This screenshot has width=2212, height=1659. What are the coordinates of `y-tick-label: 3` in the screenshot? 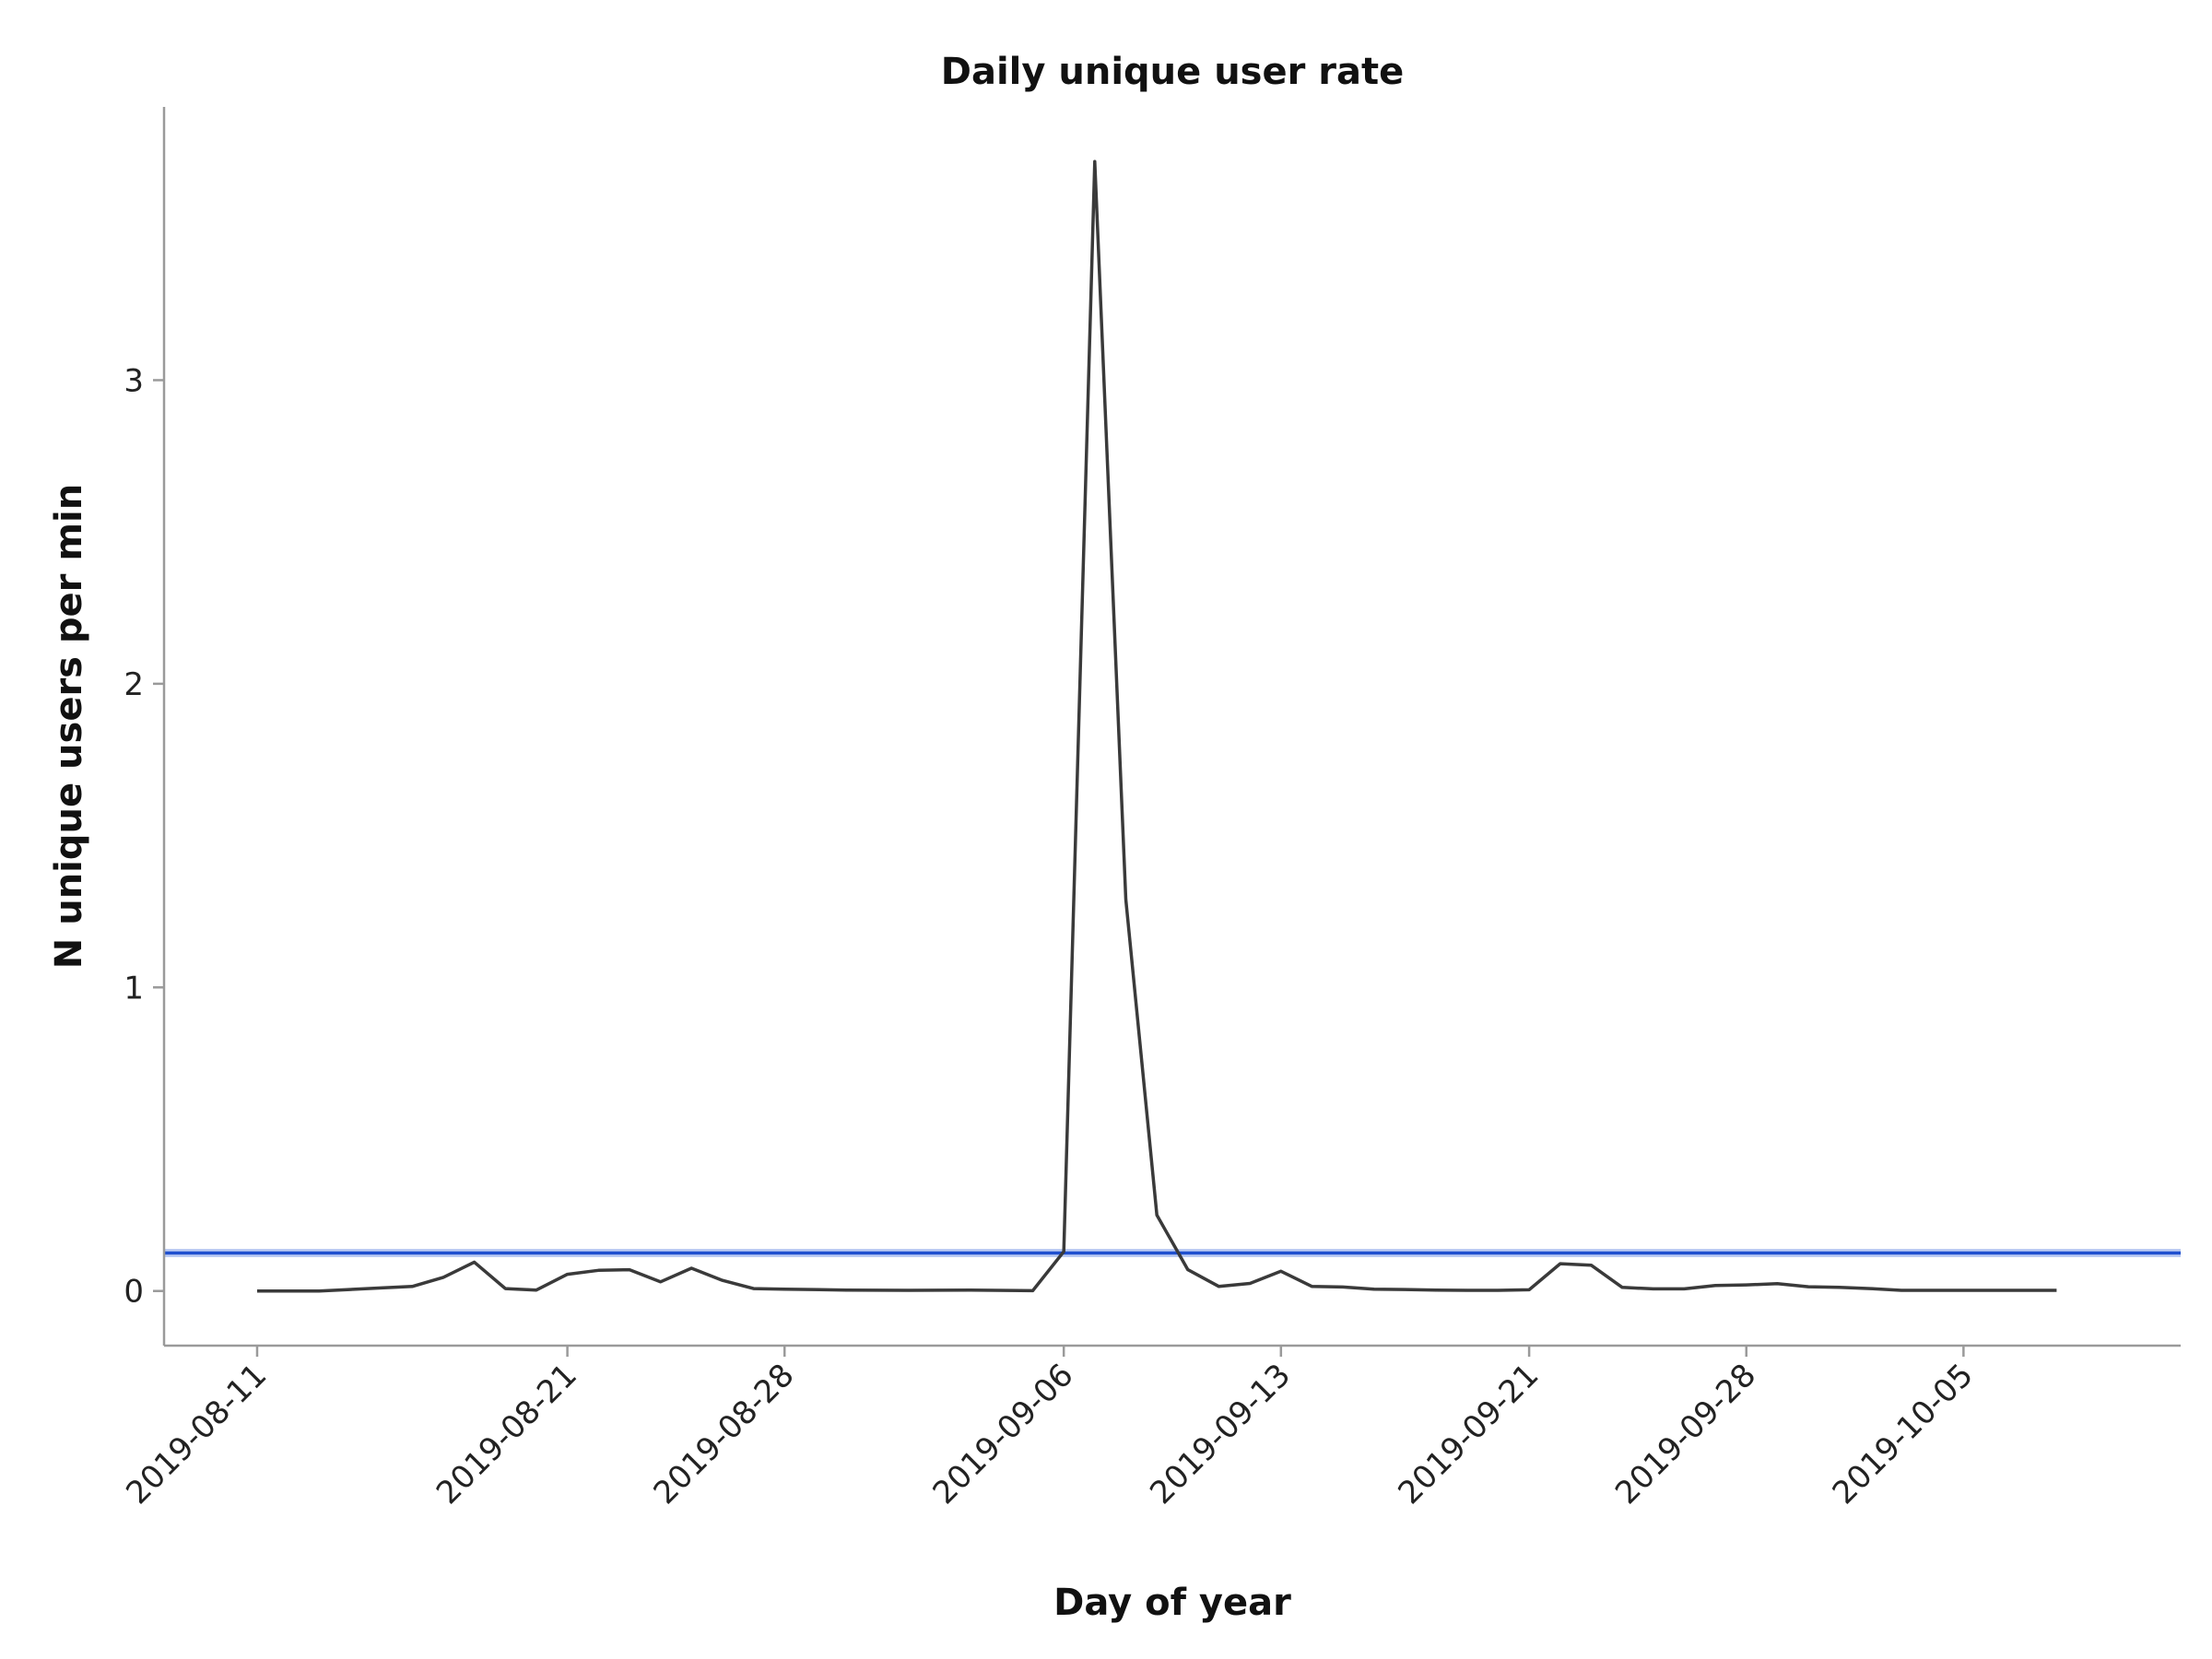 It's located at (134, 380).